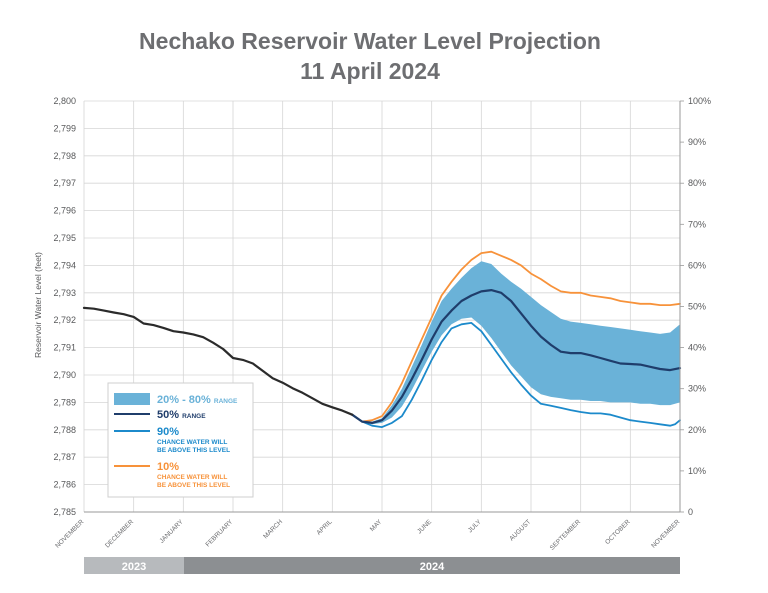 Image resolution: width=768 pixels, height=593 pixels. What do you see at coordinates (424, 526) in the screenshot?
I see `x-tick-label: JUNE` at bounding box center [424, 526].